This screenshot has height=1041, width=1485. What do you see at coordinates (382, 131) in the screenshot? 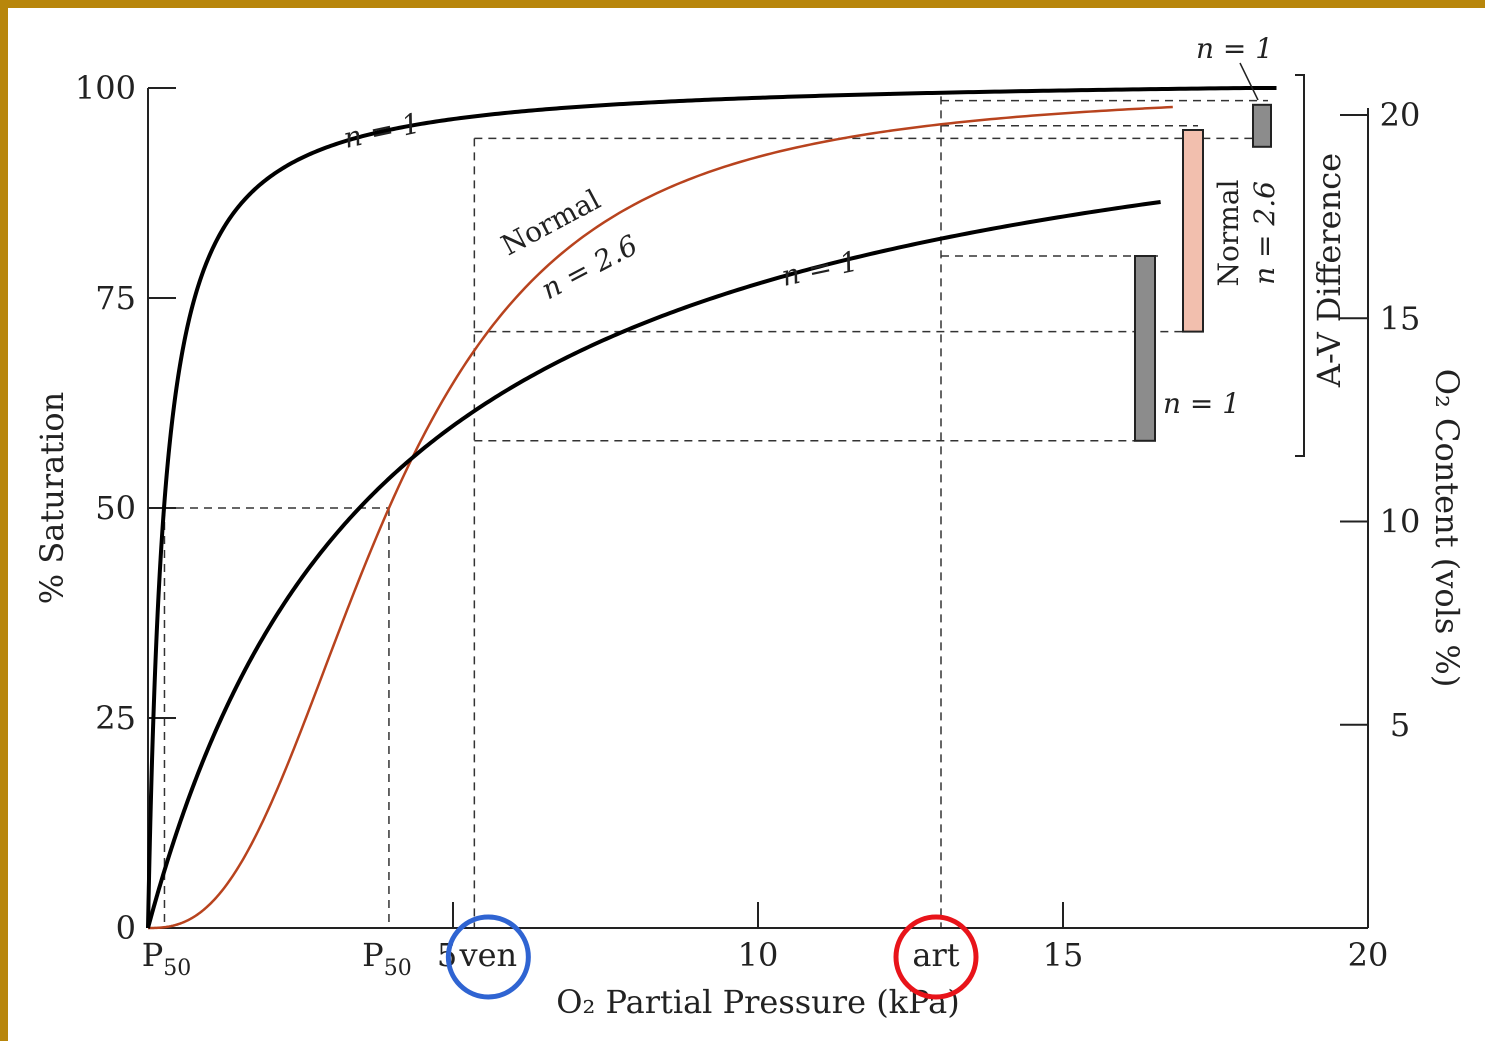
I see `curve-label-n1-top: n = 1` at bounding box center [382, 131].